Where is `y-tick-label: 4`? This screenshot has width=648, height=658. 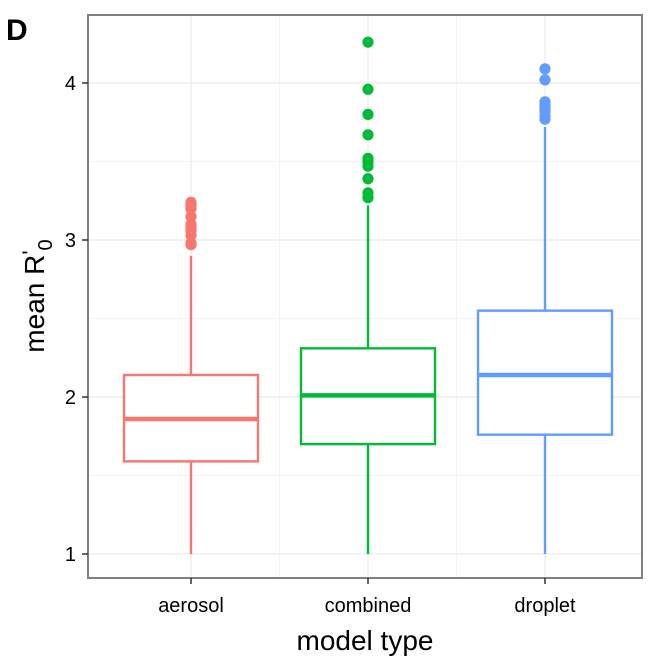
y-tick-label: 4 is located at coordinates (70, 84).